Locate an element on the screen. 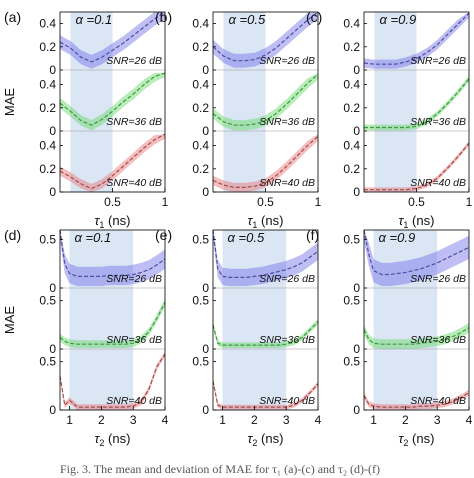 The width and height of the screenshot is (474, 478). y-axis-label: MAE is located at coordinates (9, 320).